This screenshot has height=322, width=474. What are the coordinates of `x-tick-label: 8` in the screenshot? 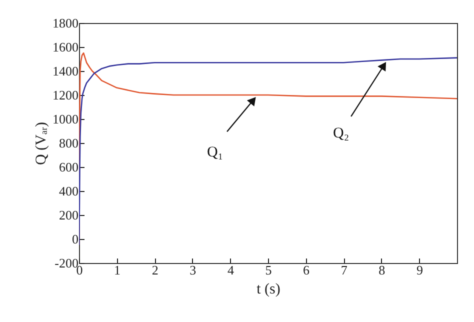 It's located at (382, 270).